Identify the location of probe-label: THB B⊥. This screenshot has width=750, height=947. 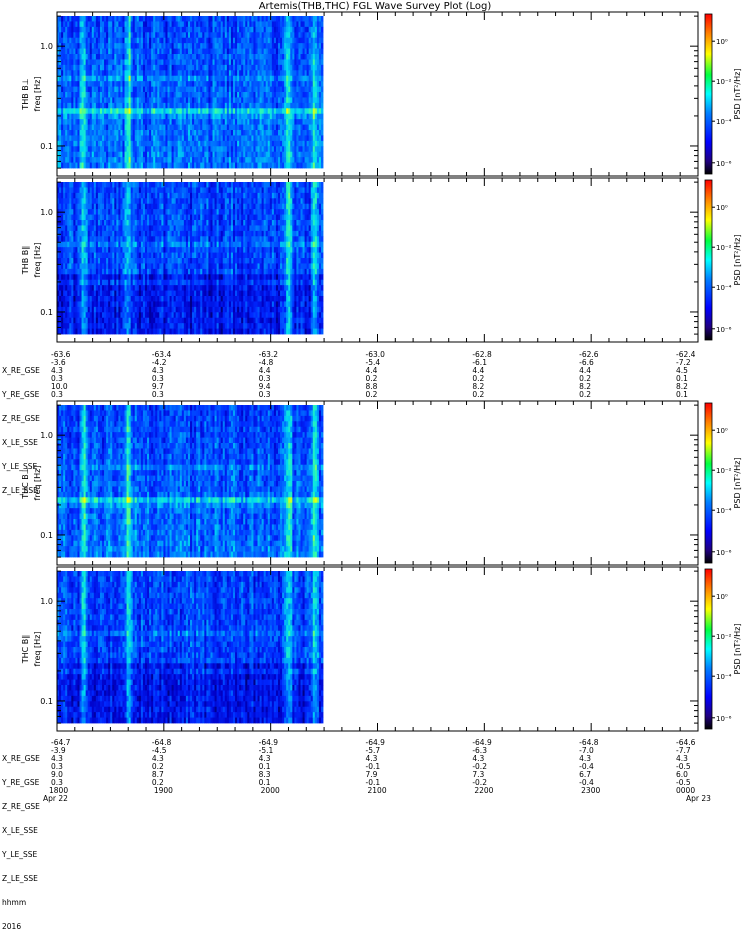
(25, 94).